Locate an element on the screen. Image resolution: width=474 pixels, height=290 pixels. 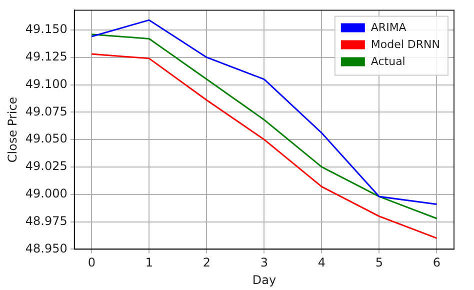
y-tick-label: 49.125 is located at coordinates (46, 56).